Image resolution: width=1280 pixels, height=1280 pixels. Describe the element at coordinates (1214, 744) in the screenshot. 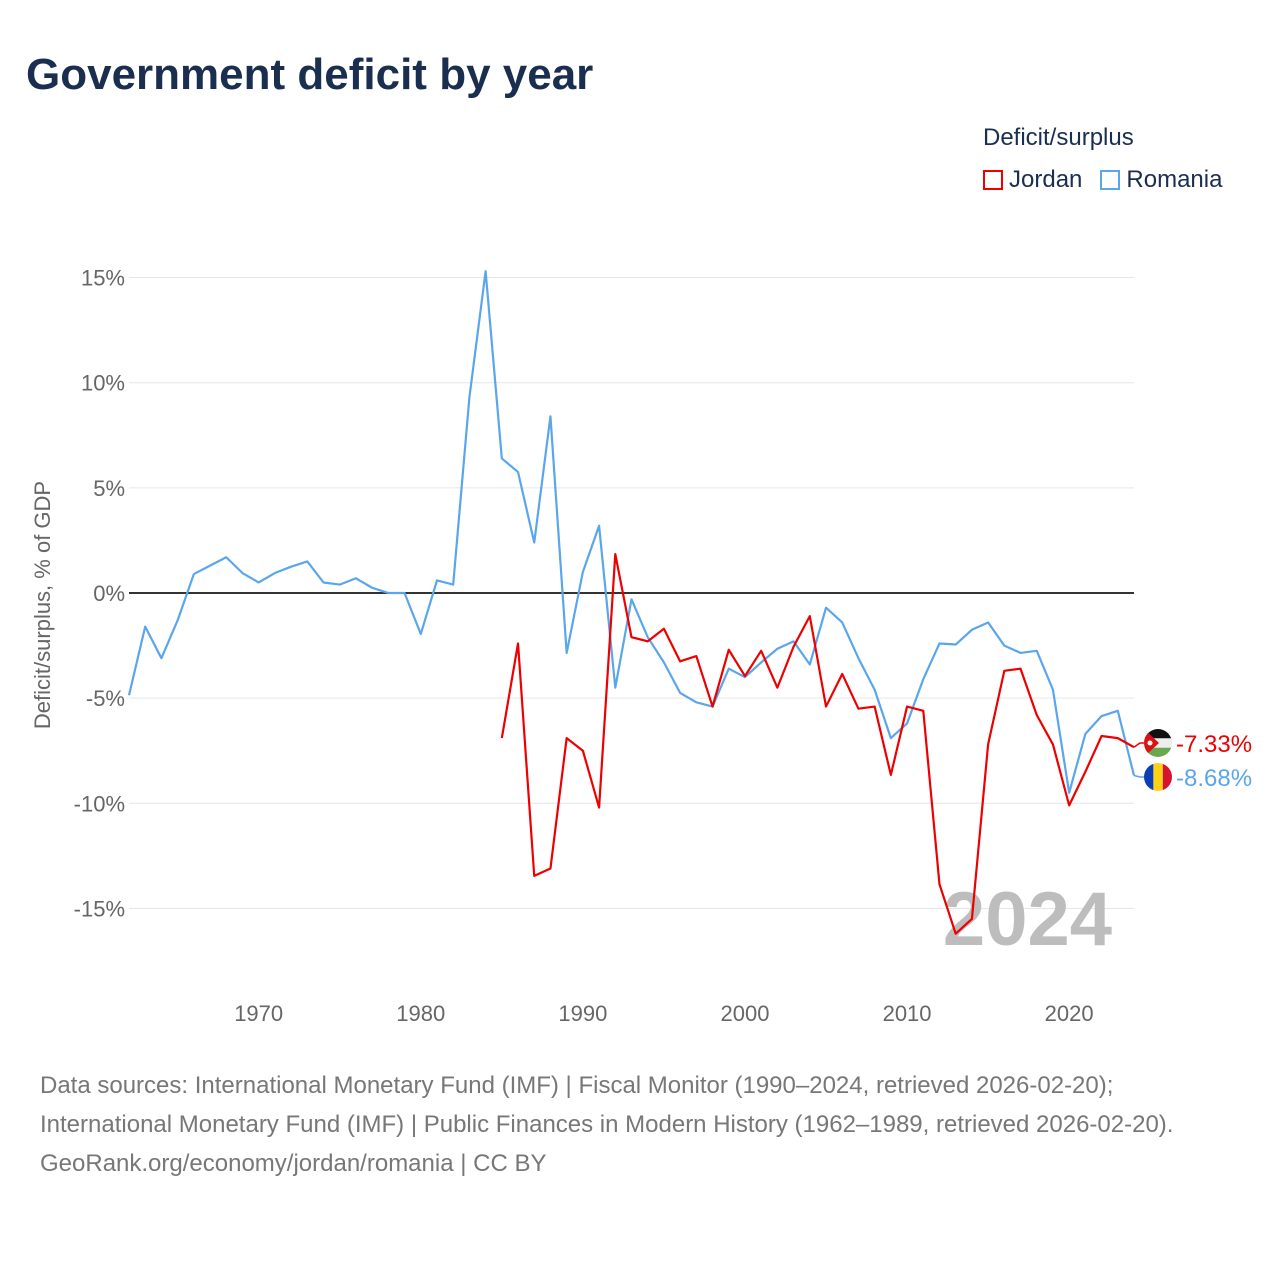

I see `end-value-label: -7.33%` at that location.